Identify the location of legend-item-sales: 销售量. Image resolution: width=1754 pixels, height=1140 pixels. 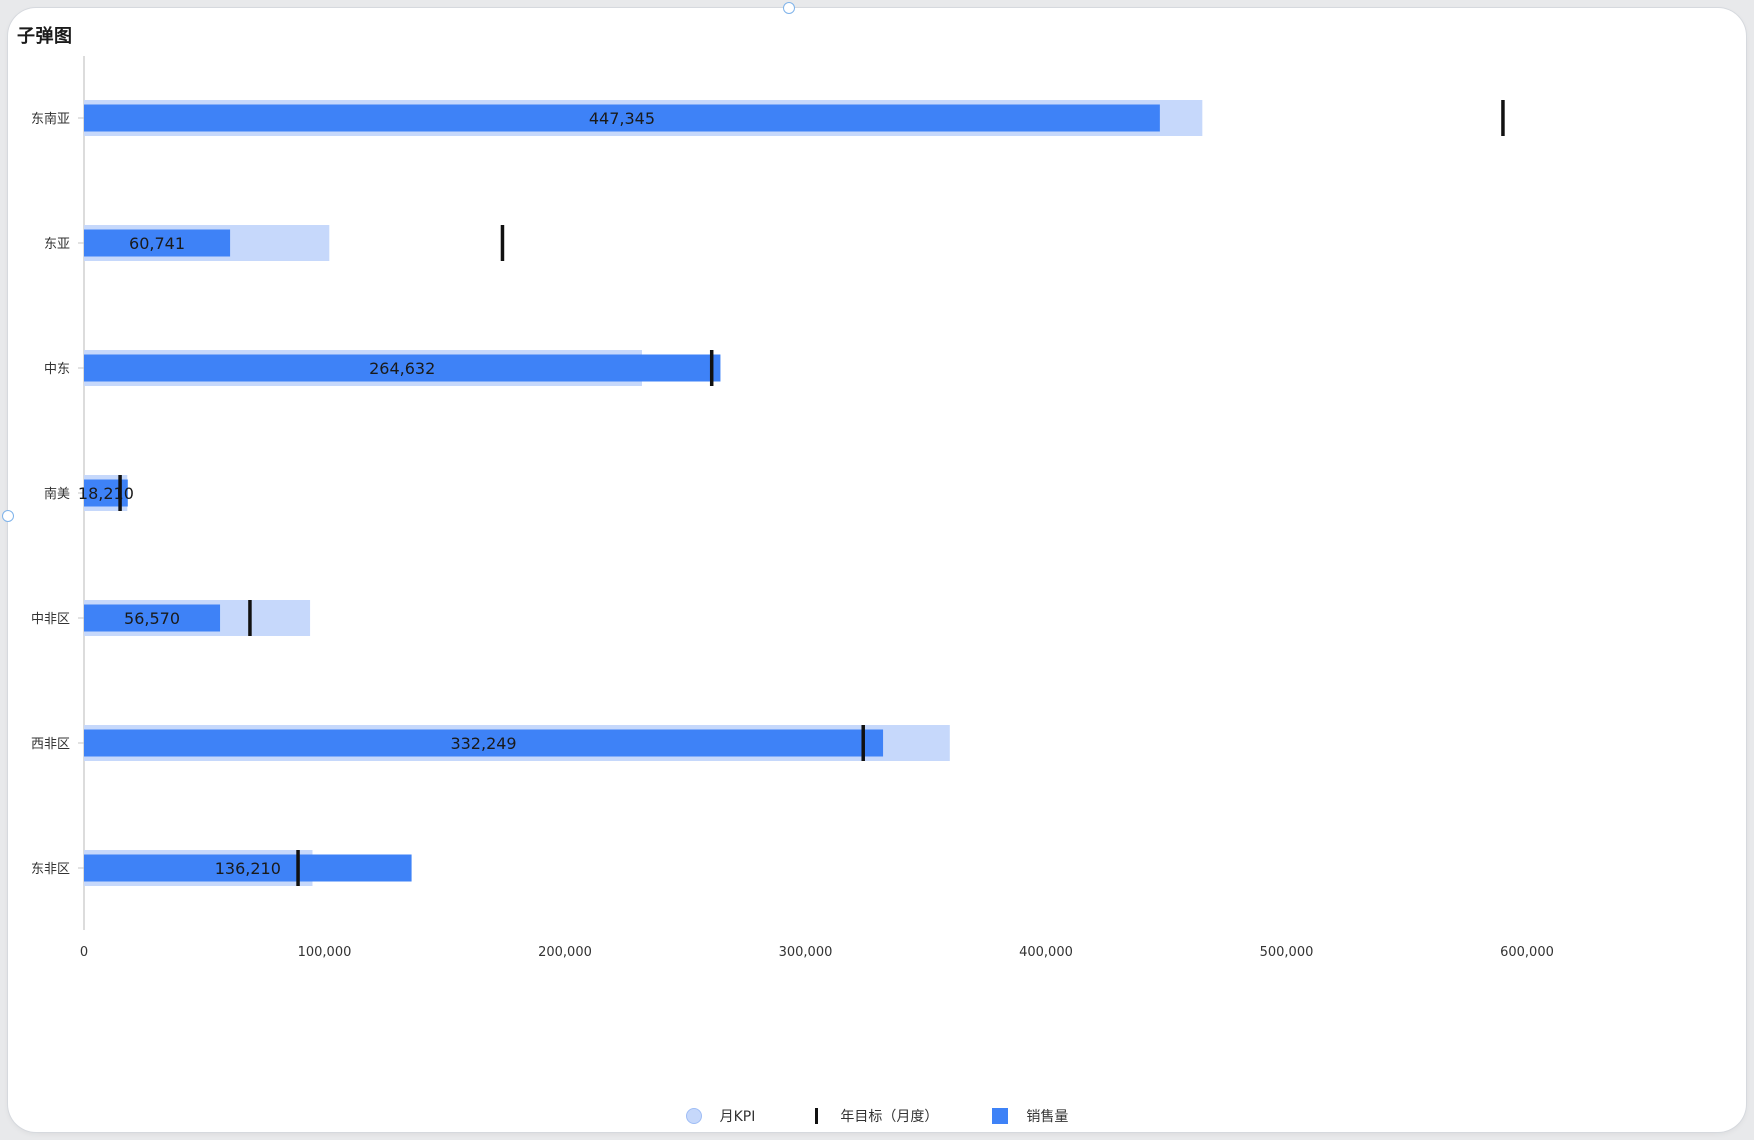
(1030, 1116).